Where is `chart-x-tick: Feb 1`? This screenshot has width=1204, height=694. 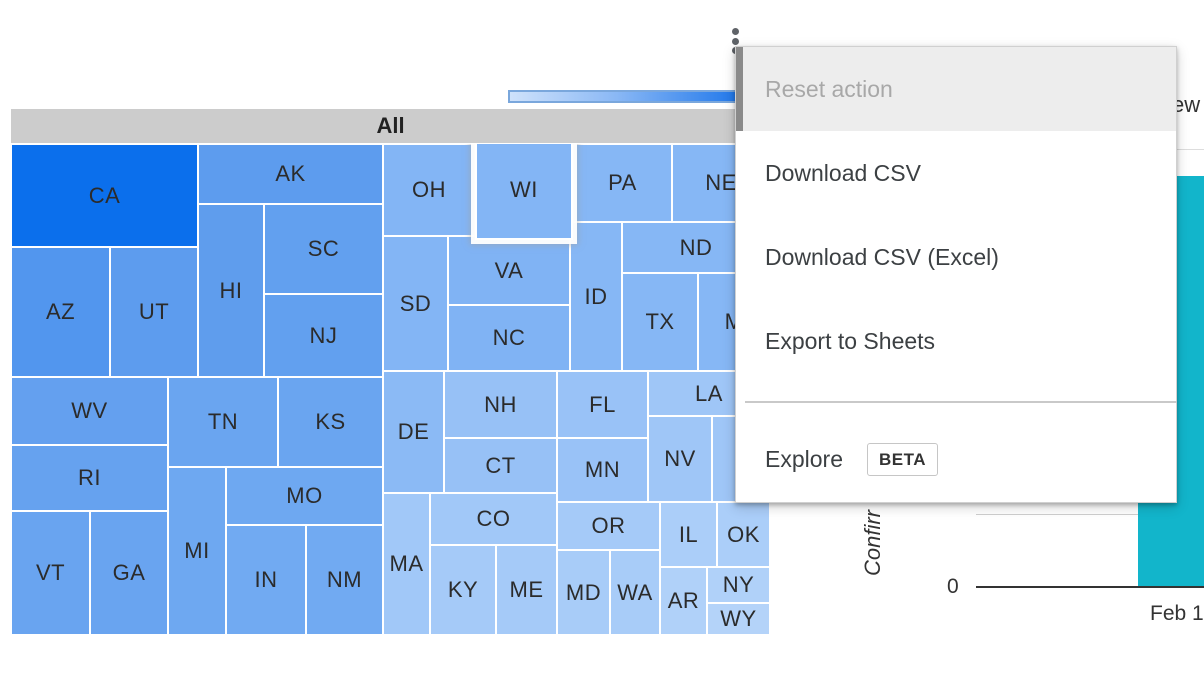 chart-x-tick: Feb 1 is located at coordinates (1177, 613).